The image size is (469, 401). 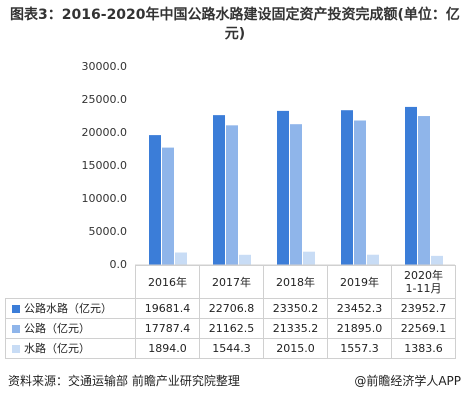 I want to click on table-value: 21895.0, so click(x=359, y=328).